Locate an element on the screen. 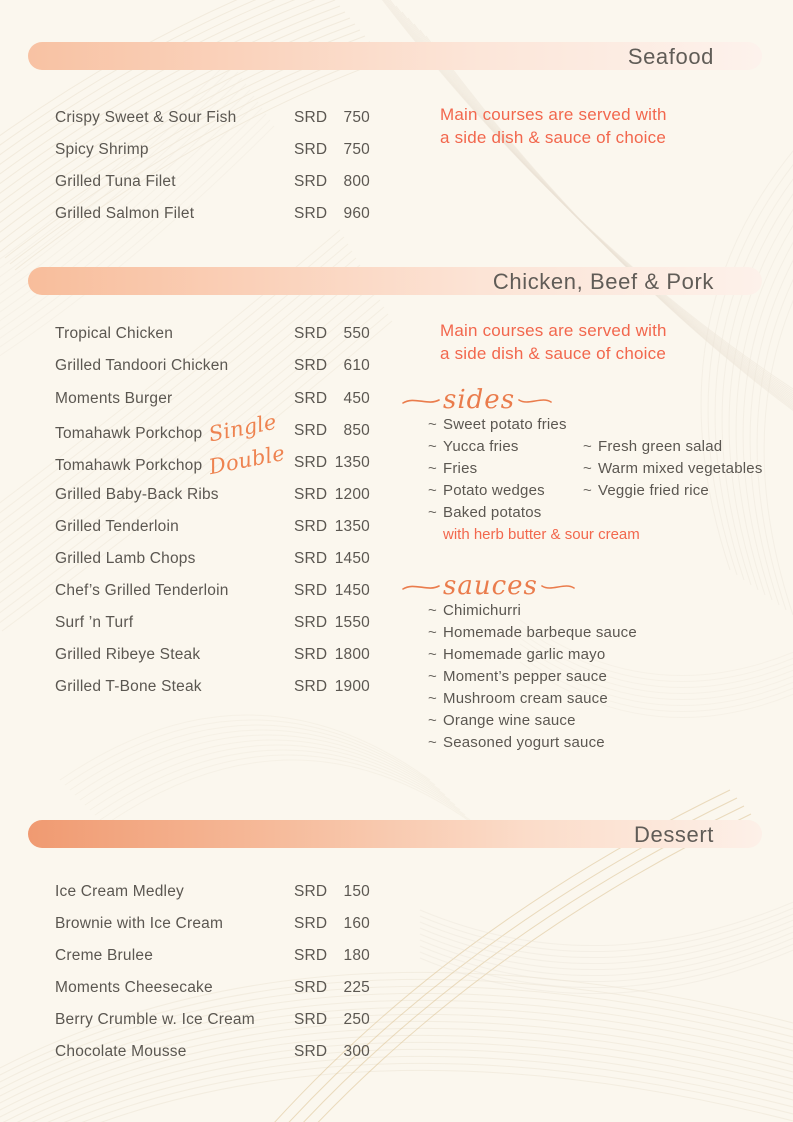 Image resolution: width=793 pixels, height=1122 pixels. side-item: ~ Warm mixed vegetables is located at coordinates (673, 469).